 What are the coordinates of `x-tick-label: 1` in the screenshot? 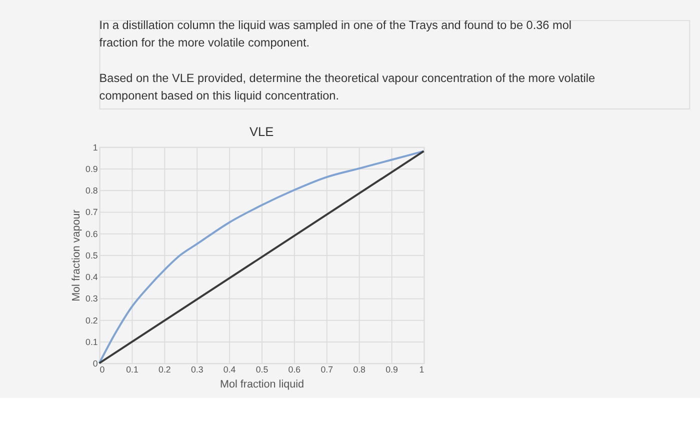 It's located at (421, 369).